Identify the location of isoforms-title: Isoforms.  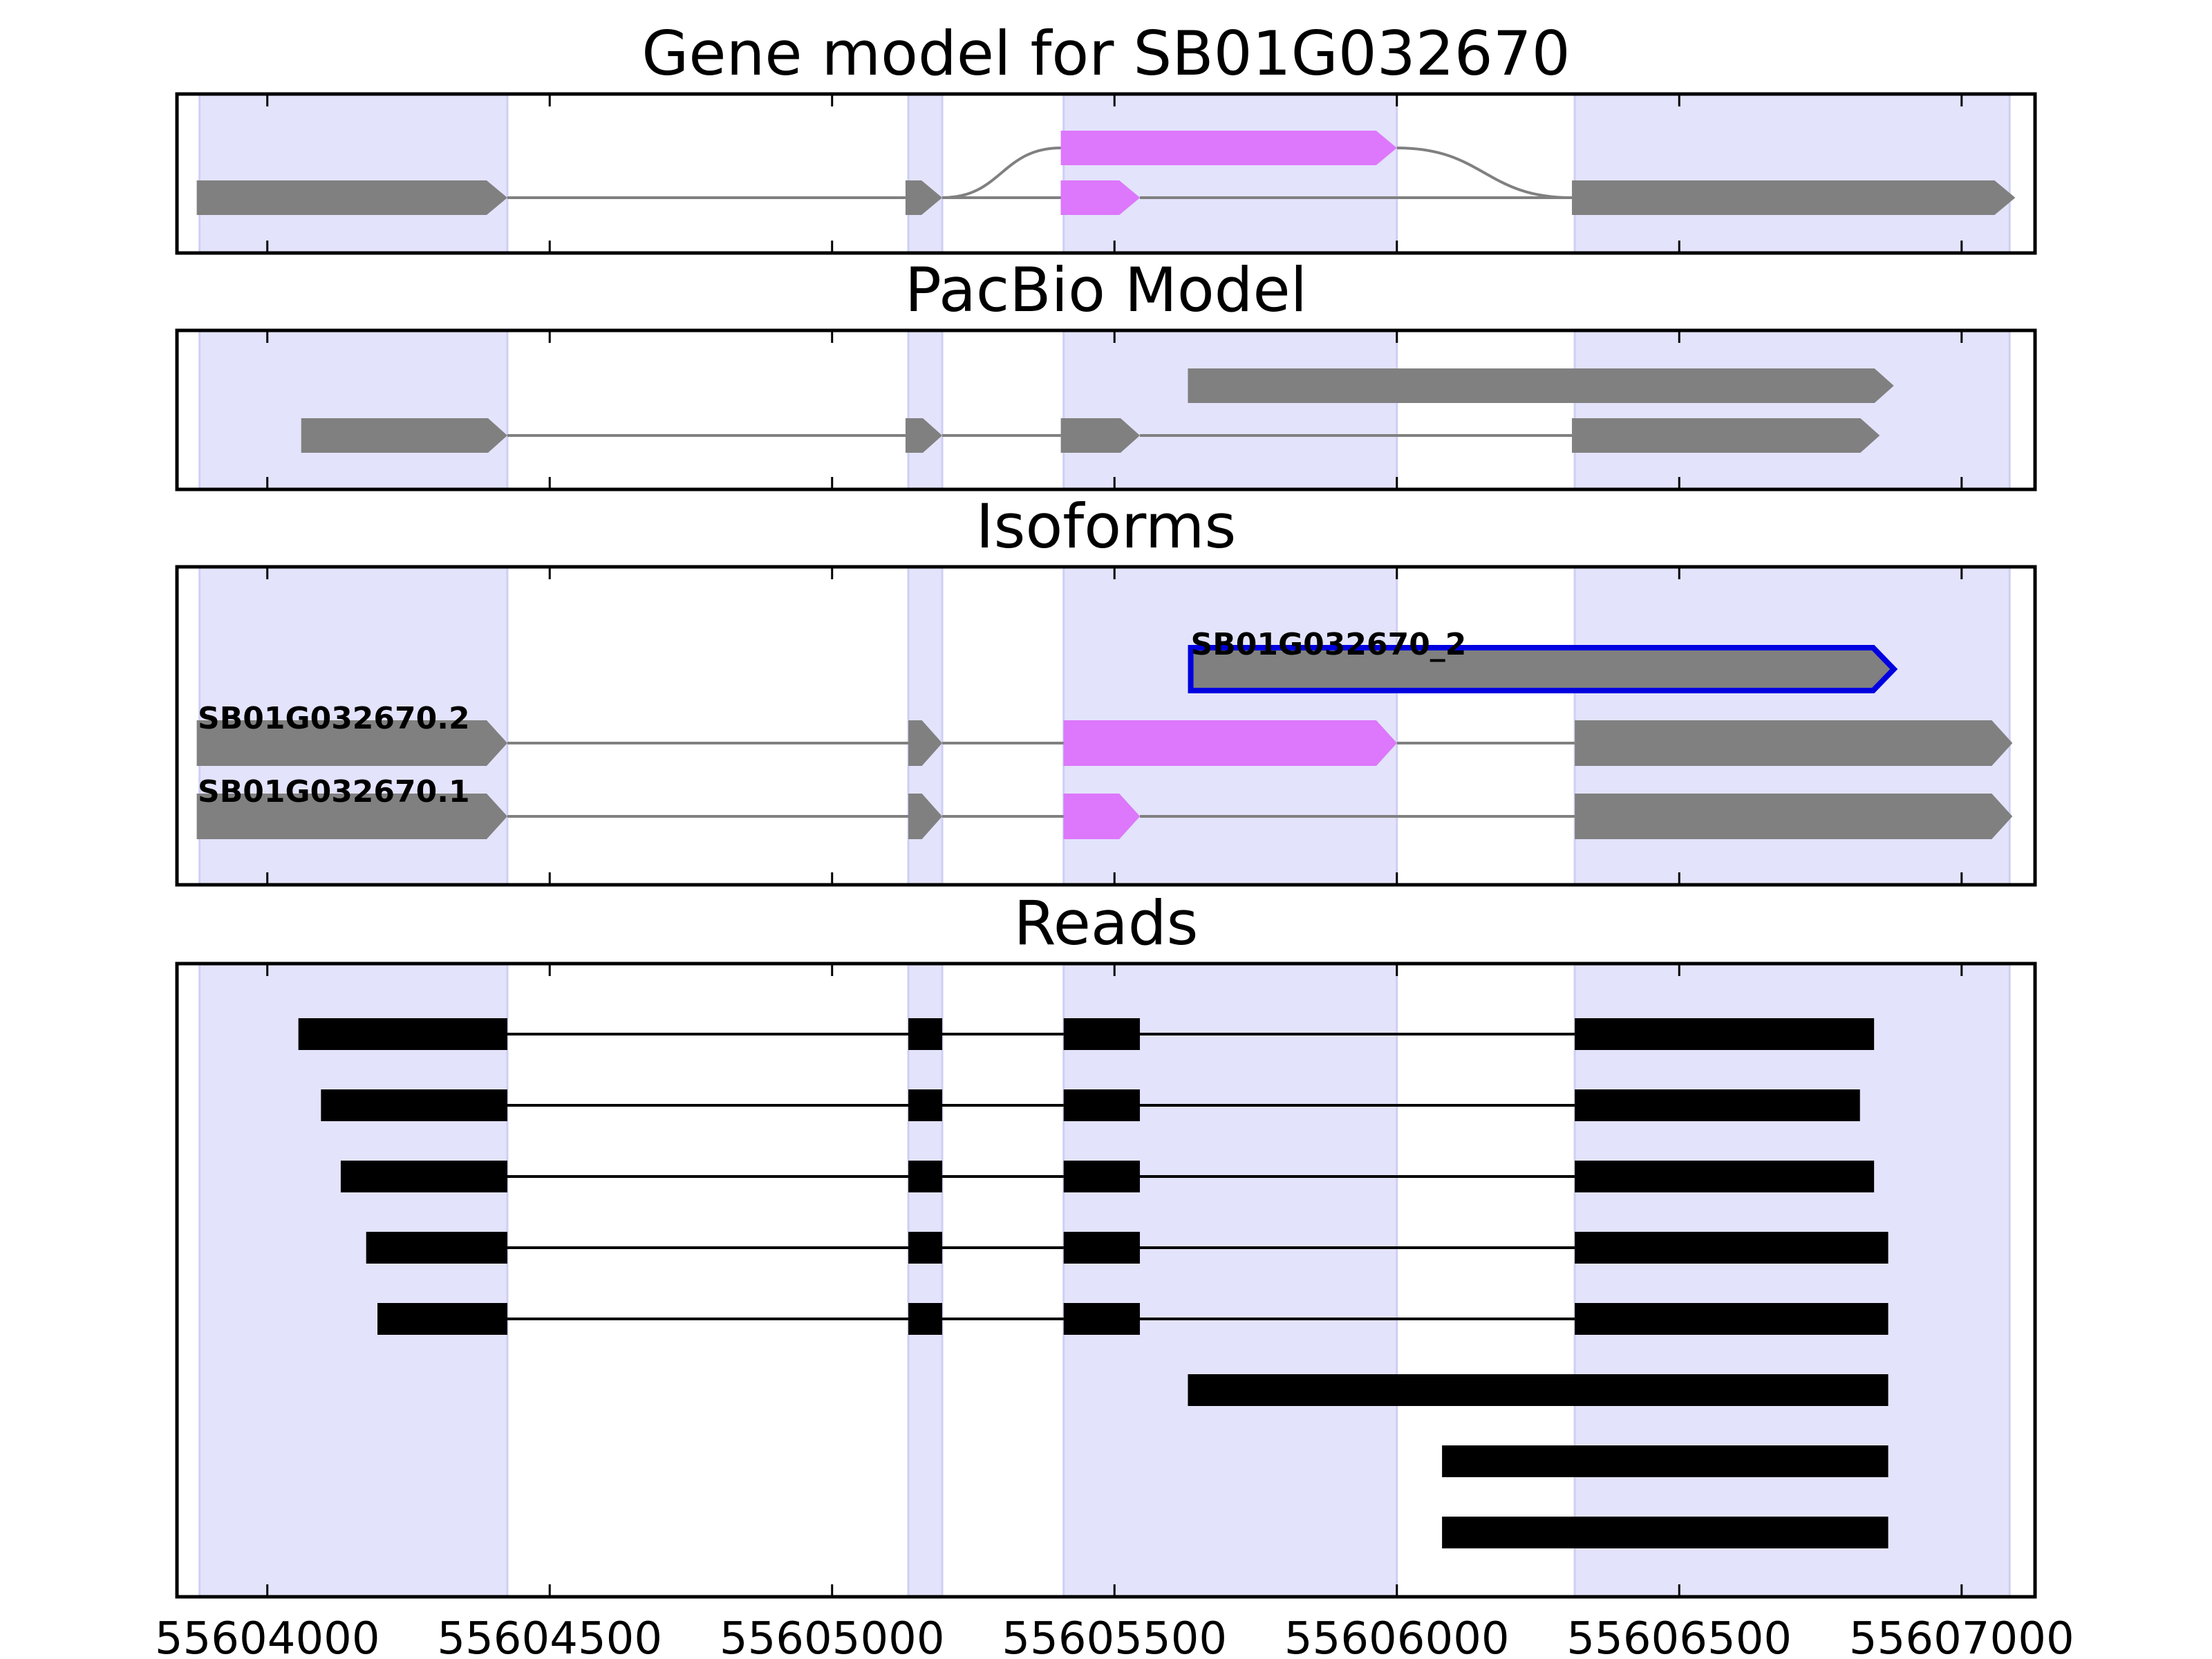
(1106, 526).